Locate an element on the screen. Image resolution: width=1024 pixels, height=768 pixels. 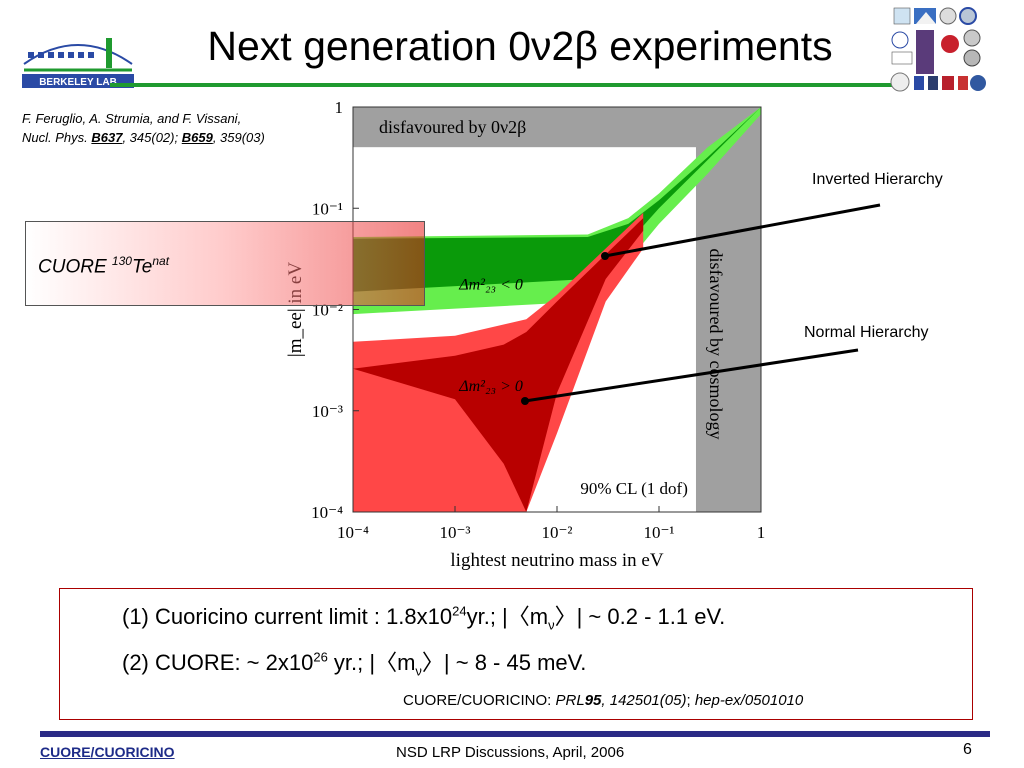
cuore-mass-number: 130 is located at coordinates (121, 261).